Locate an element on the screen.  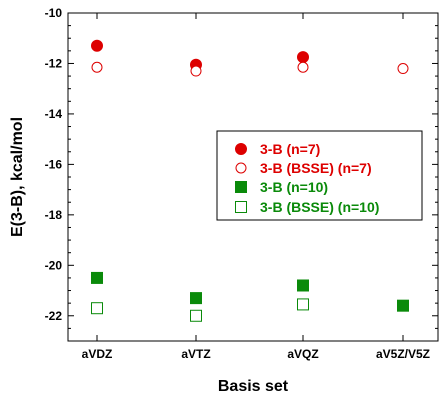
y-axis-title: E(3-B), kcal/mol is located at coordinates (17, 177).